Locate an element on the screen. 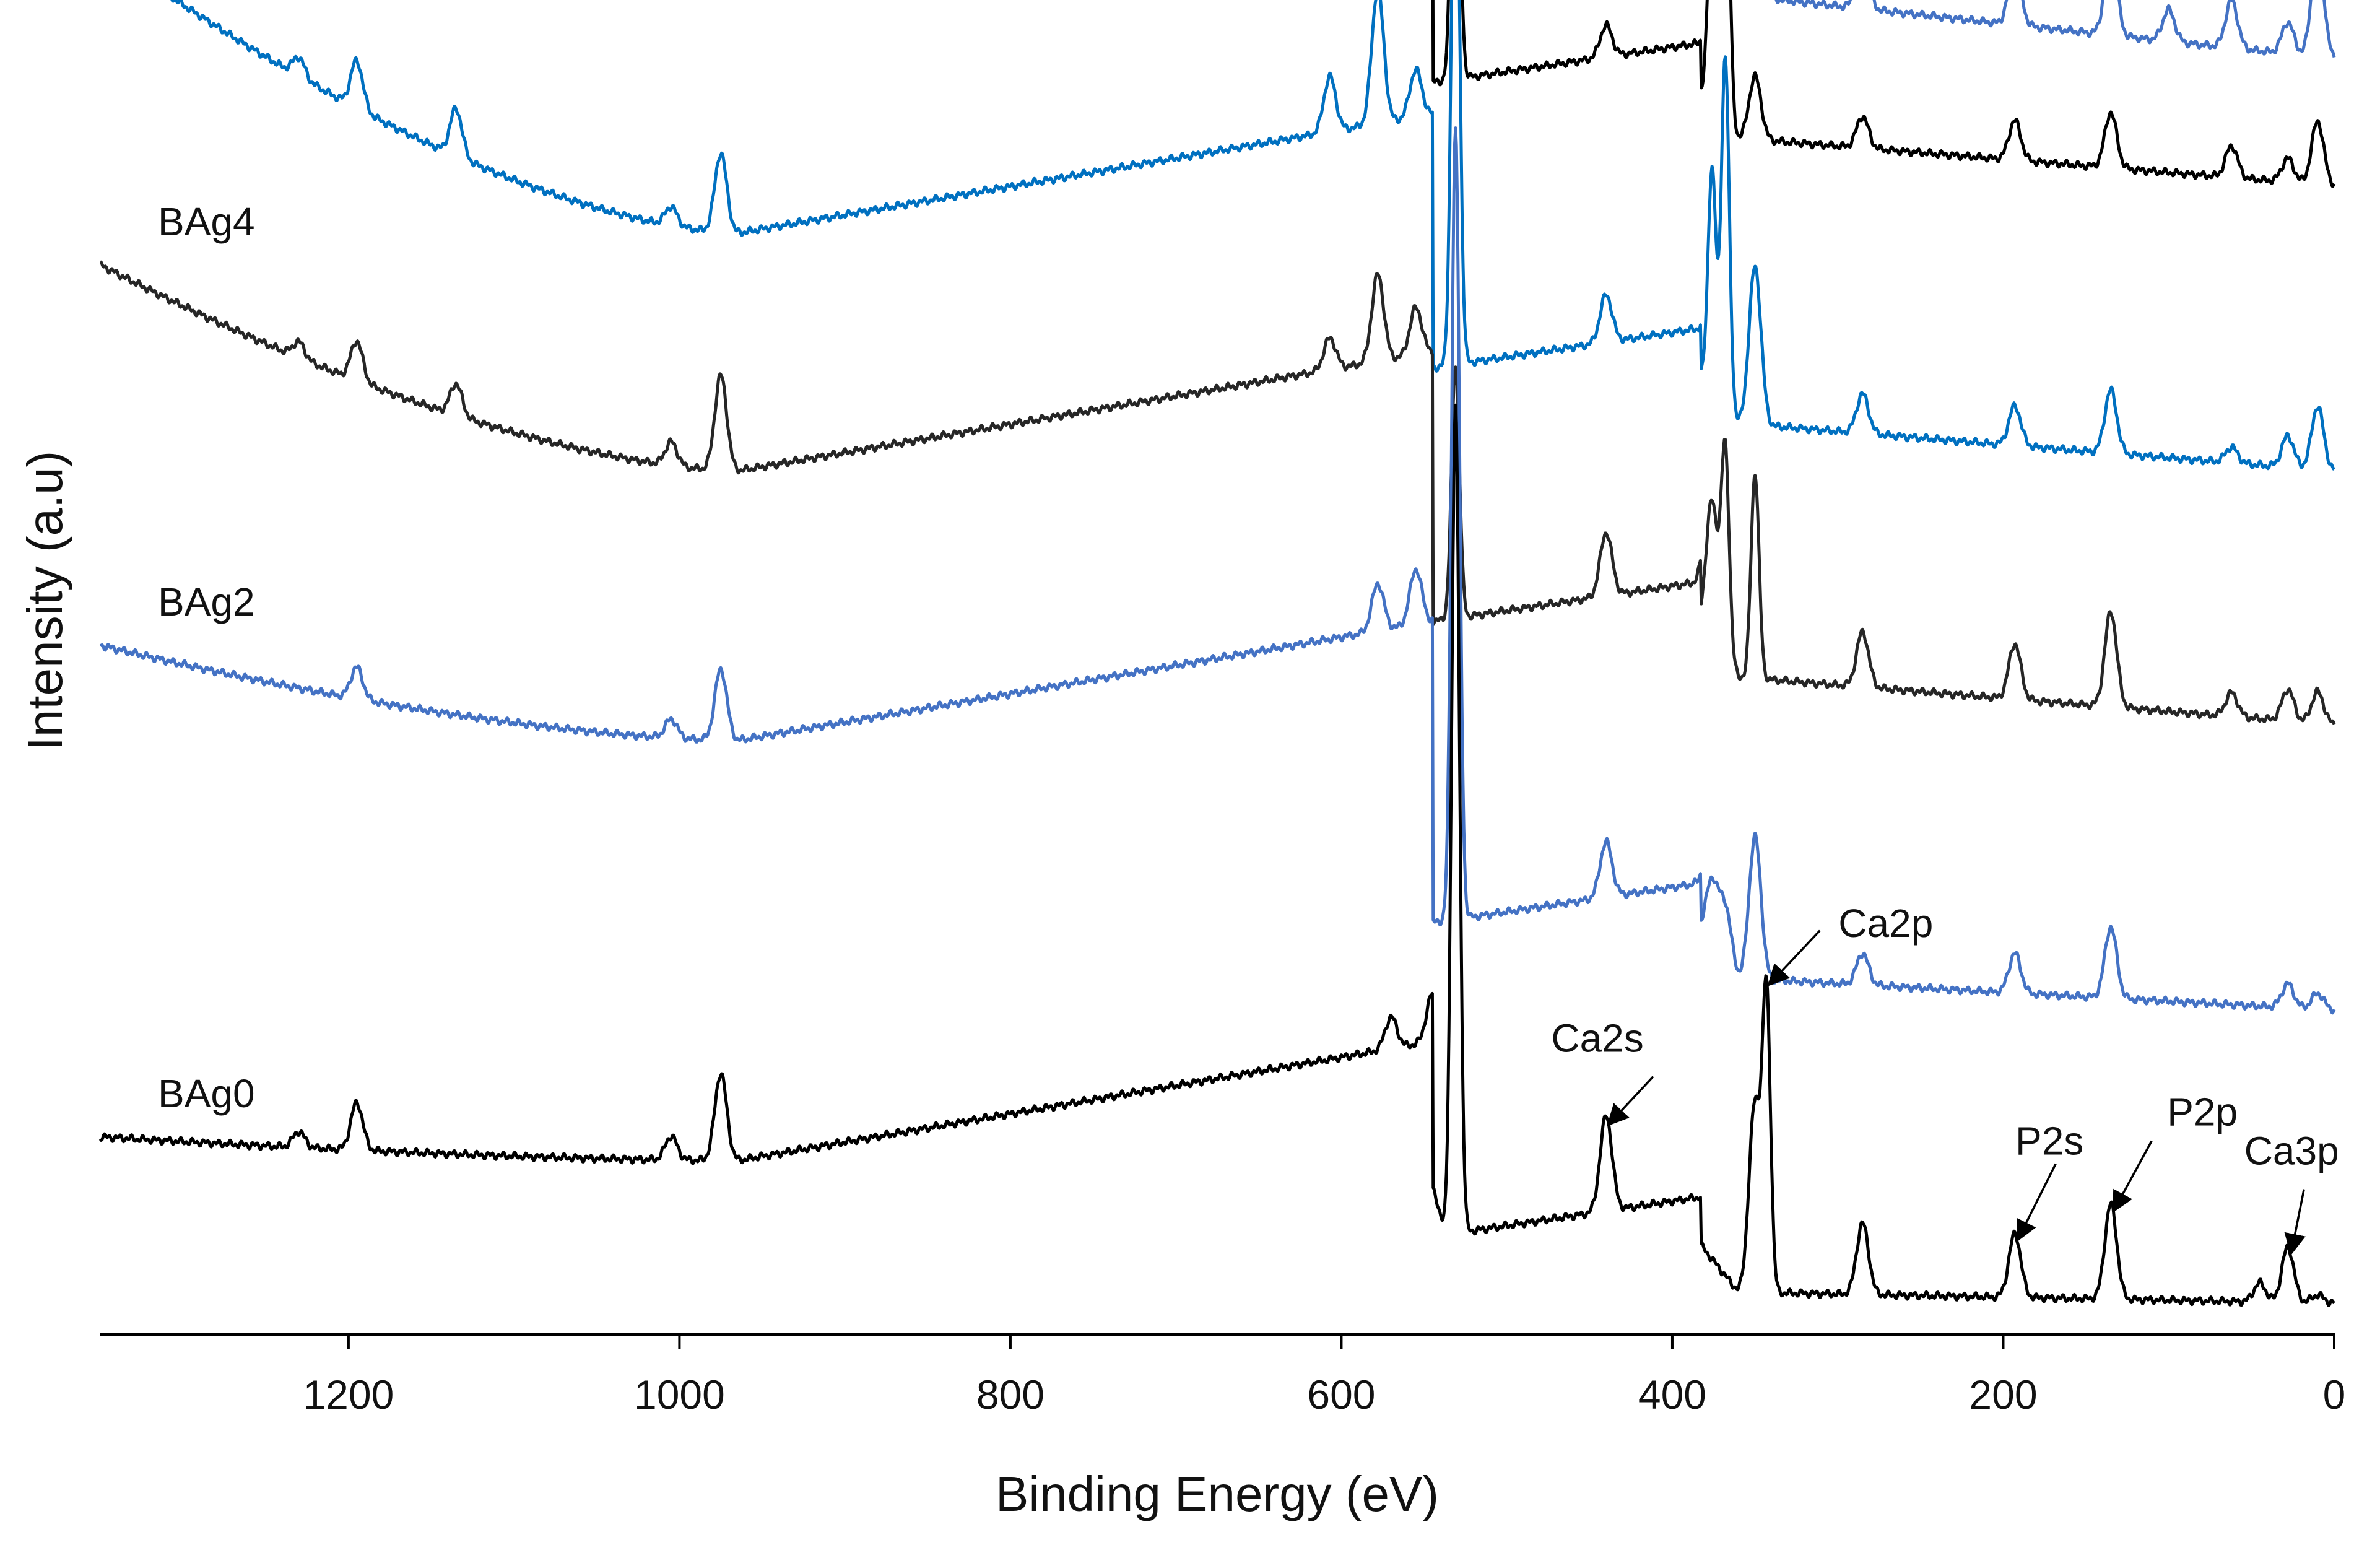  arrow-layer is located at coordinates (1956, 1092).